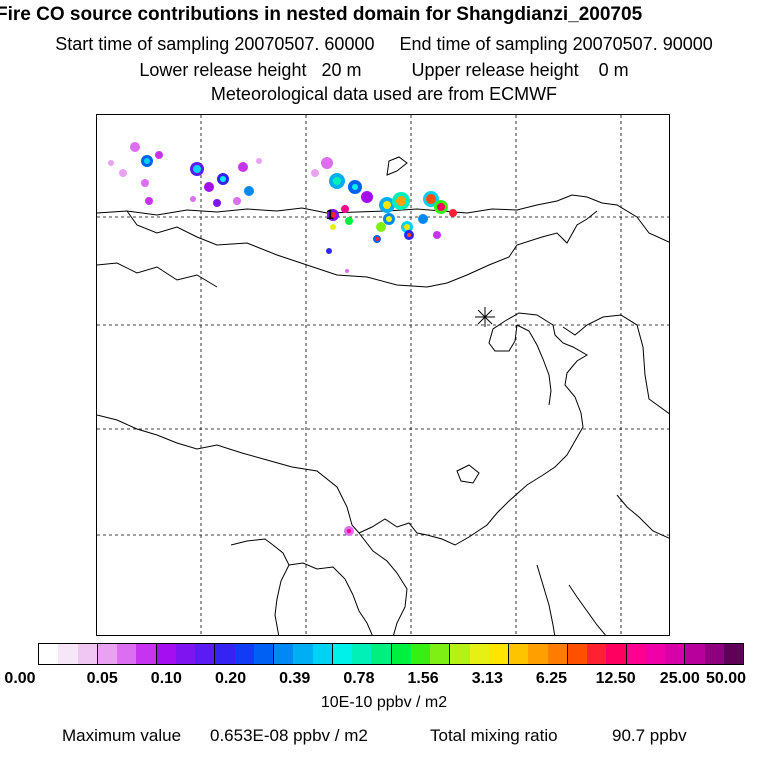 Image resolution: width=768 pixels, height=768 pixels. What do you see at coordinates (142, 44) in the screenshot?
I see `start-time-label: Start time of sampling` at bounding box center [142, 44].